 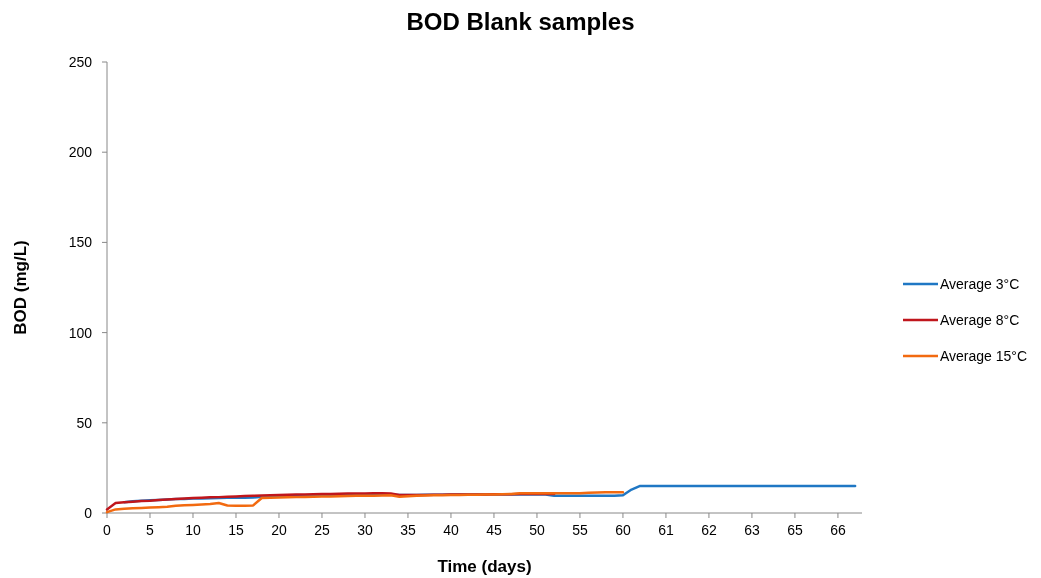 What do you see at coordinates (80, 242) in the screenshot?
I see `y-tick-label: 150` at bounding box center [80, 242].